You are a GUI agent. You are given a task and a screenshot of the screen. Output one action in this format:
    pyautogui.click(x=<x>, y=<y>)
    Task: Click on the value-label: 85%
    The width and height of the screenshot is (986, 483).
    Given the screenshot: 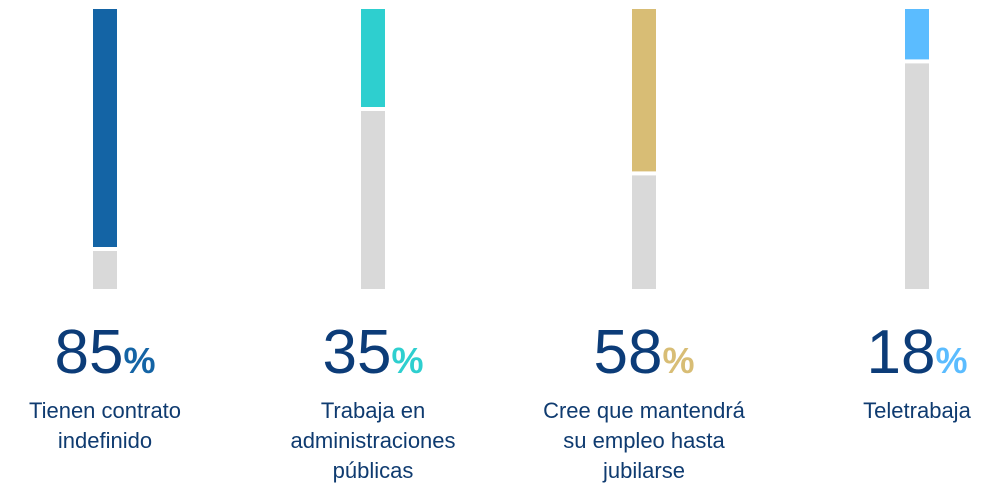 What is the action you would take?
    pyautogui.click(x=105, y=352)
    